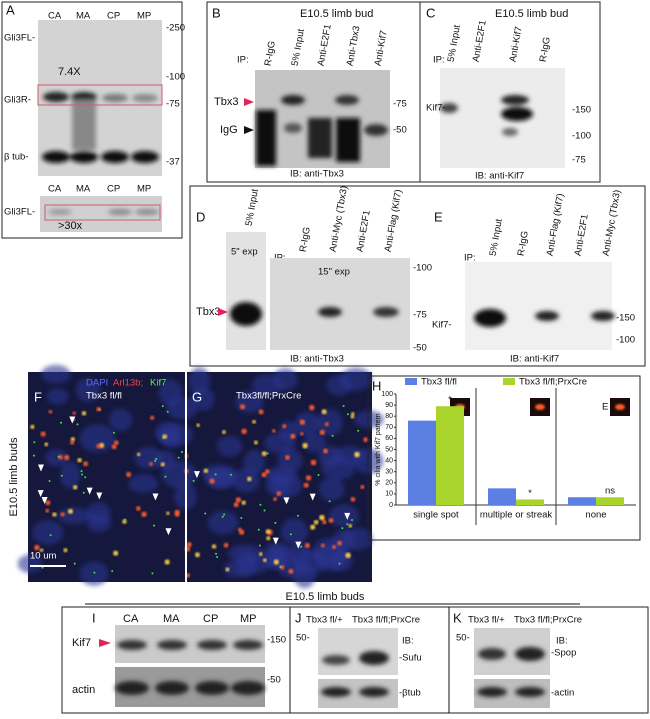 This screenshot has height=719, width=650. I want to click on panel-label: H, so click(376, 385).